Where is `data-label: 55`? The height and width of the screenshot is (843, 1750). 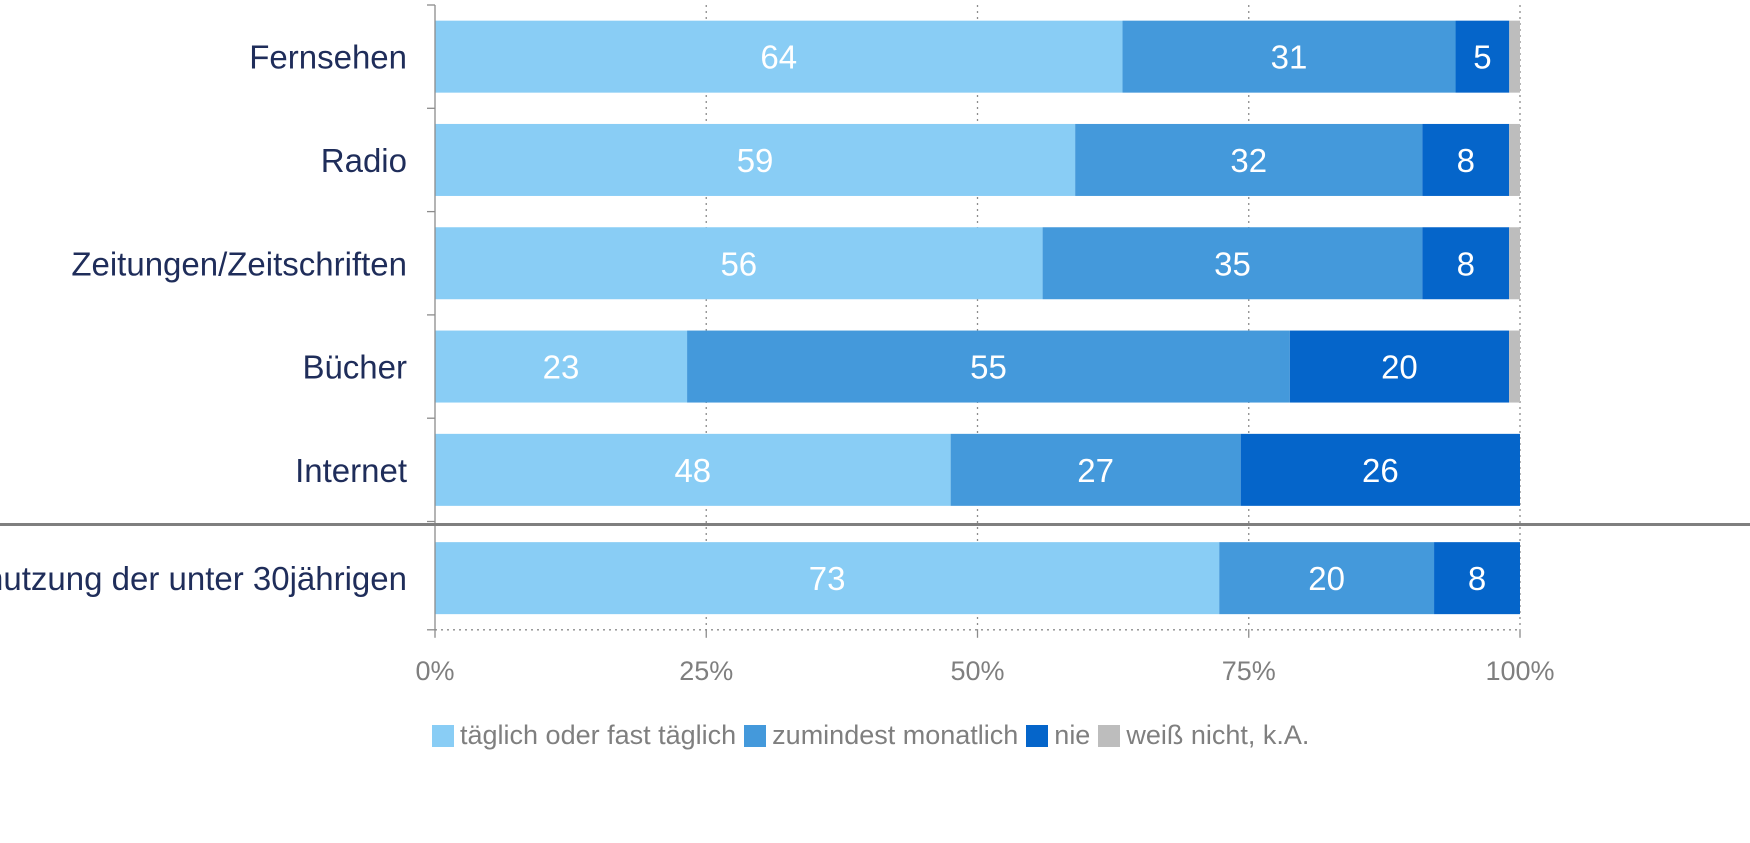 data-label: 55 is located at coordinates (988, 367).